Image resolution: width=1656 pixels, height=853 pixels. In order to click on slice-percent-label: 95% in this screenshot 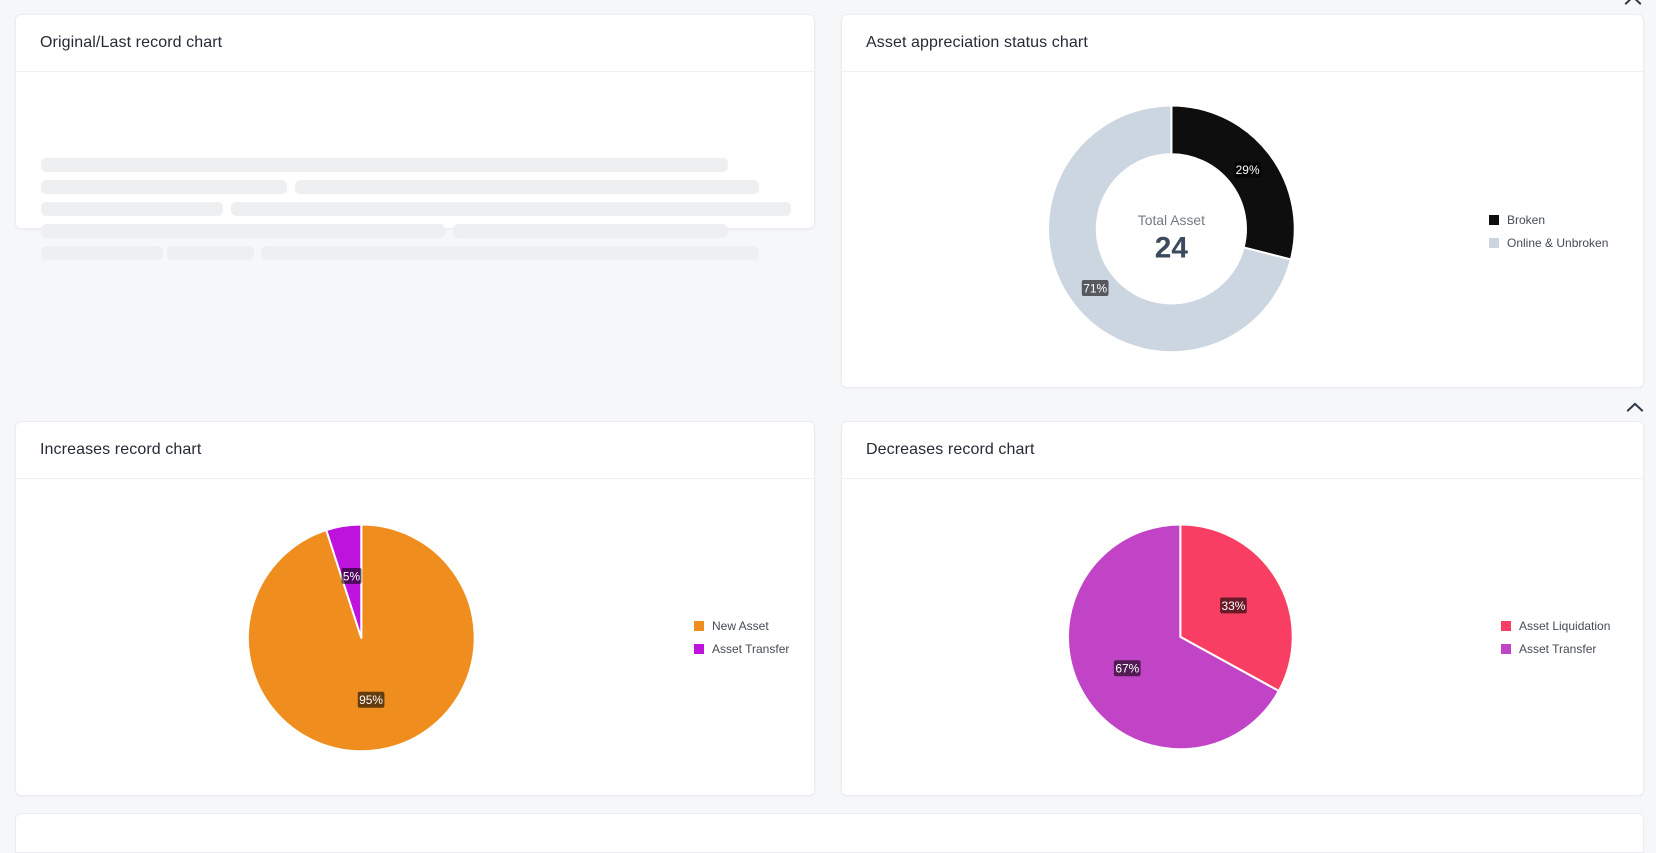, I will do `click(371, 700)`.